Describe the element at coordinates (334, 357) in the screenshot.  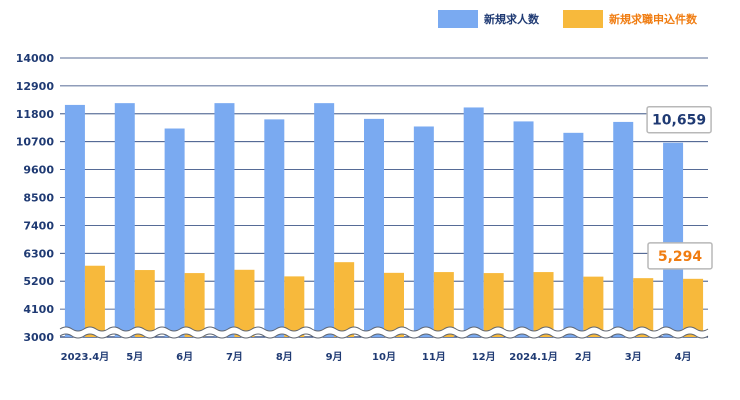
I see `x-tick-label: 9月` at that location.